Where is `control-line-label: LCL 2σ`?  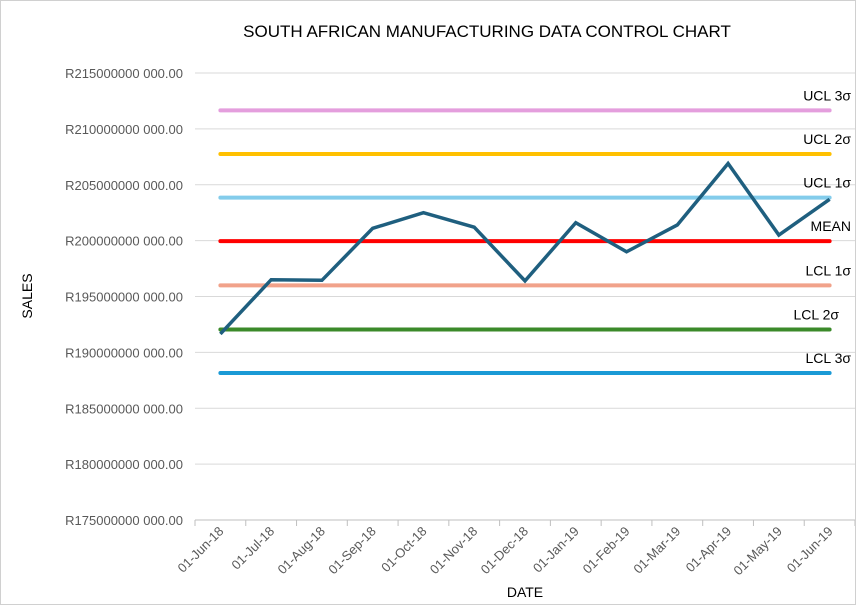
control-line-label: LCL 2σ is located at coordinates (817, 314).